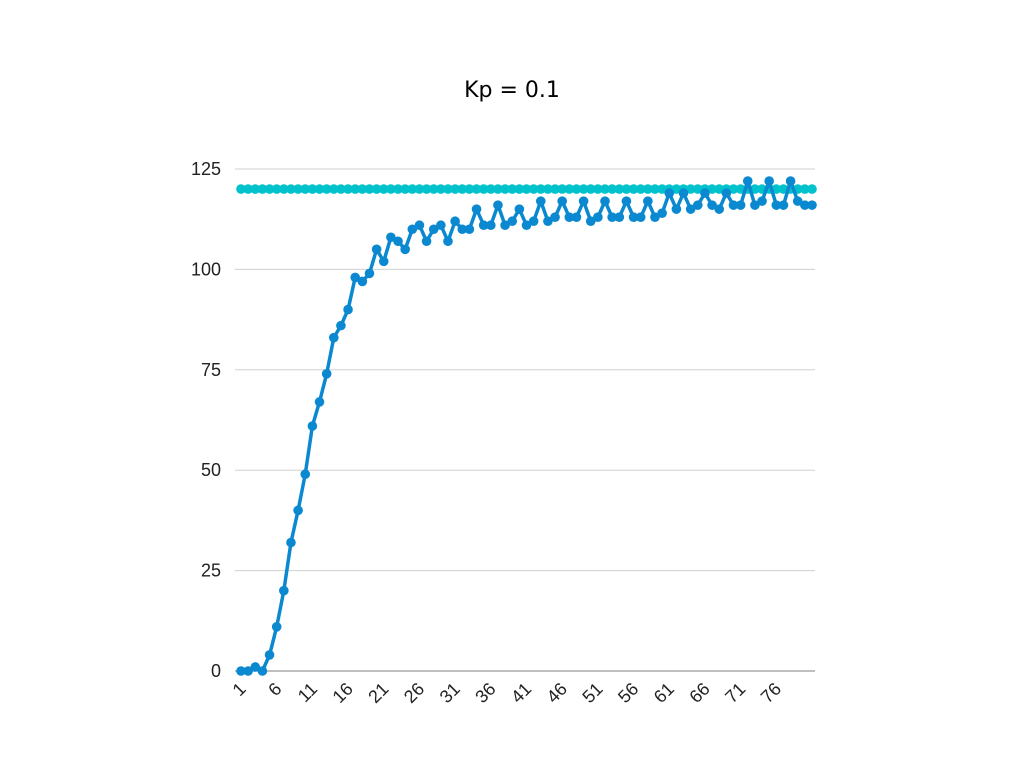  I want to click on y-axis-ticks: 0 25 50 75 100 125, so click(206, 420).